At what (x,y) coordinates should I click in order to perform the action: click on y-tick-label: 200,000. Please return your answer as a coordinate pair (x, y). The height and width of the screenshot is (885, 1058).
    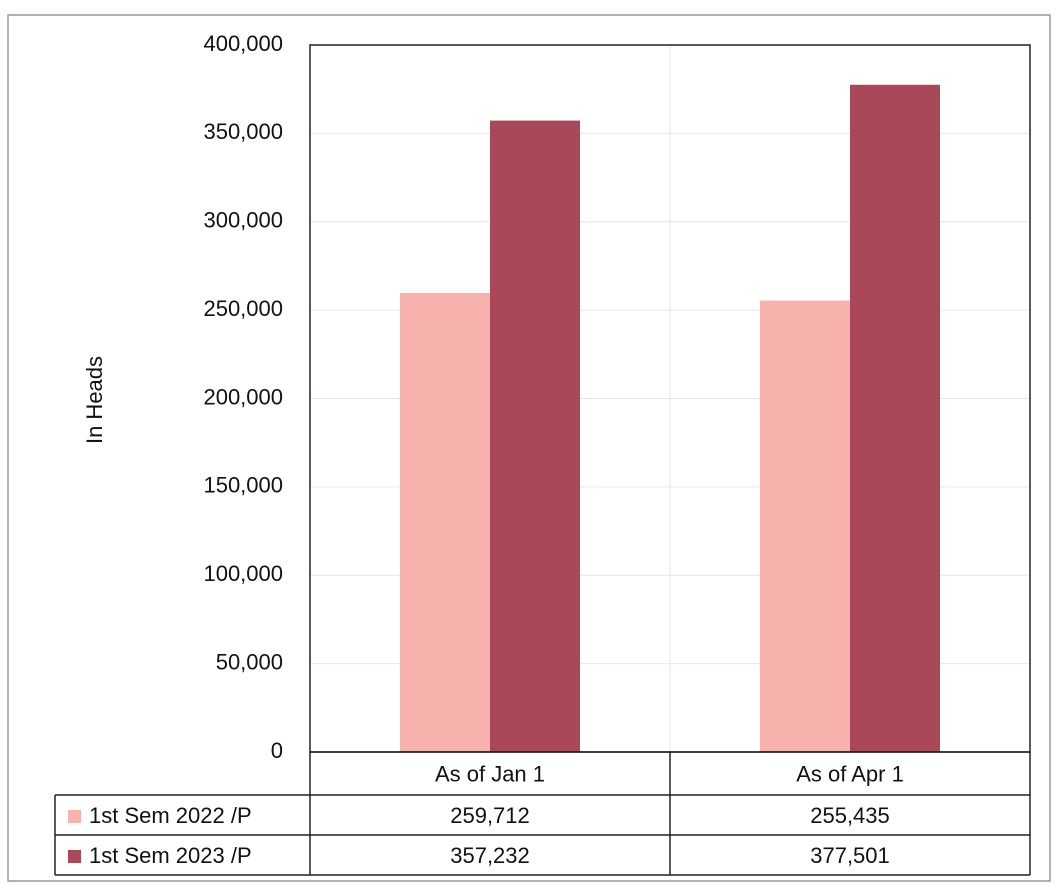
    Looking at the image, I should click on (243, 396).